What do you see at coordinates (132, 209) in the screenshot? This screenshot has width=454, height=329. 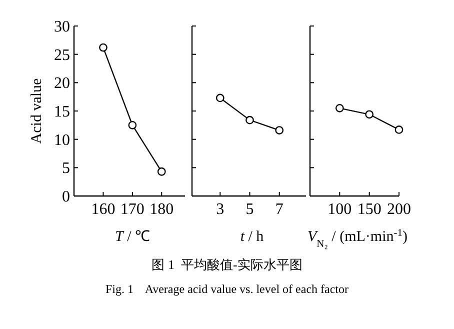 I see `x-tick-label: 170` at bounding box center [132, 209].